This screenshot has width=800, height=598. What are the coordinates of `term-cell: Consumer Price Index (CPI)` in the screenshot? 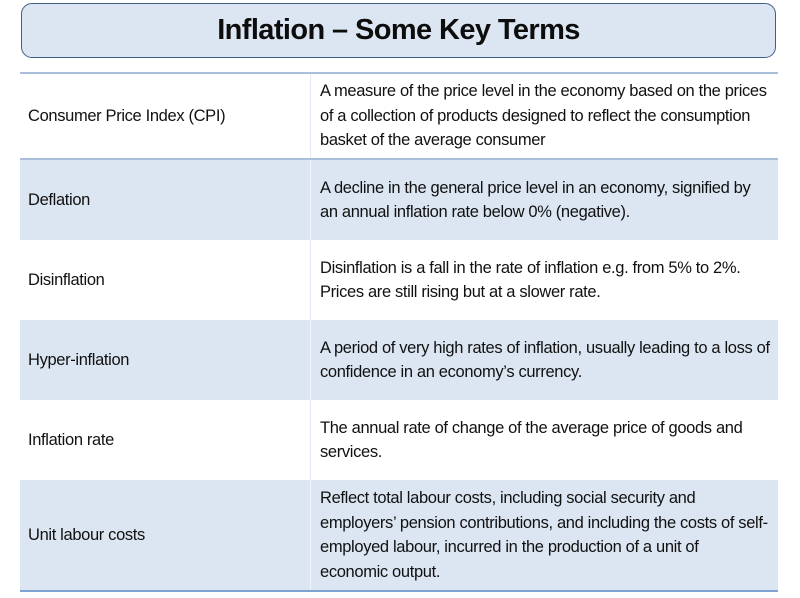 It's located at (165, 116).